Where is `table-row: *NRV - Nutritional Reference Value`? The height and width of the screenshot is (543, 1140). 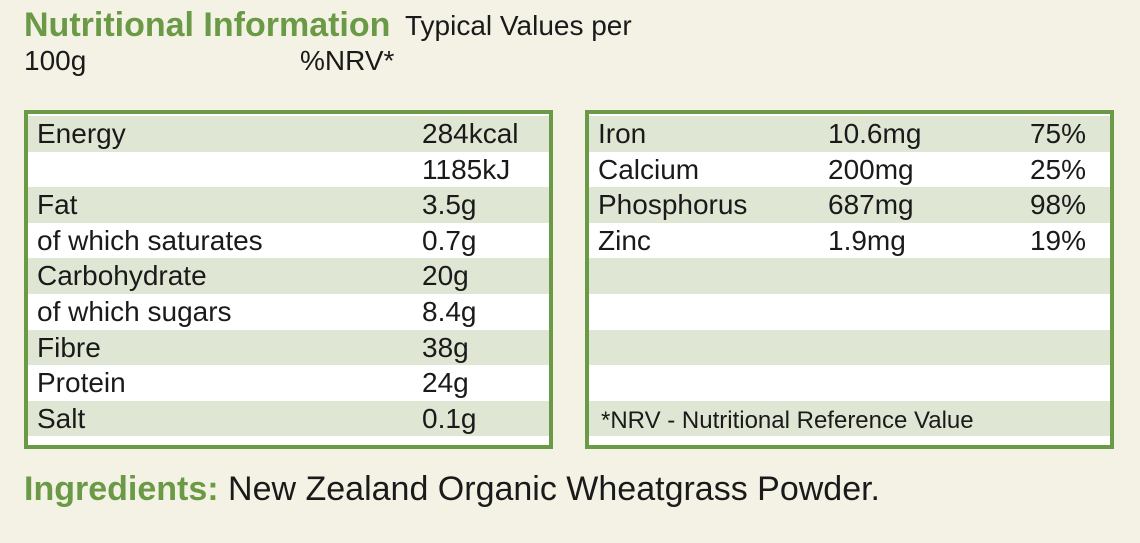
table-row: *NRV - Nutritional Reference Value is located at coordinates (849, 418).